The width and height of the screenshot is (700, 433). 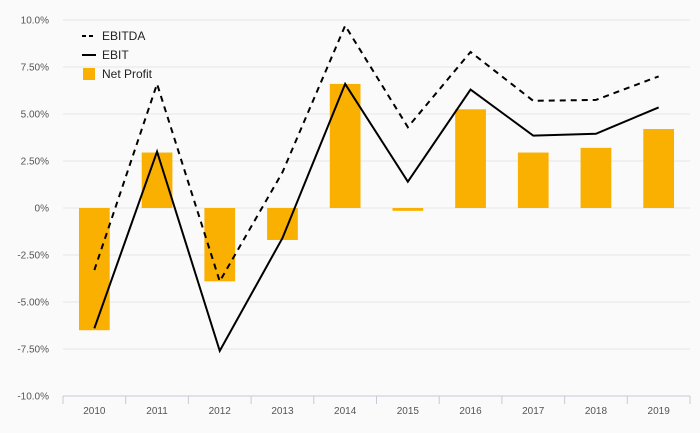 I want to click on y-tick-label: 10.0%, so click(x=35, y=21).